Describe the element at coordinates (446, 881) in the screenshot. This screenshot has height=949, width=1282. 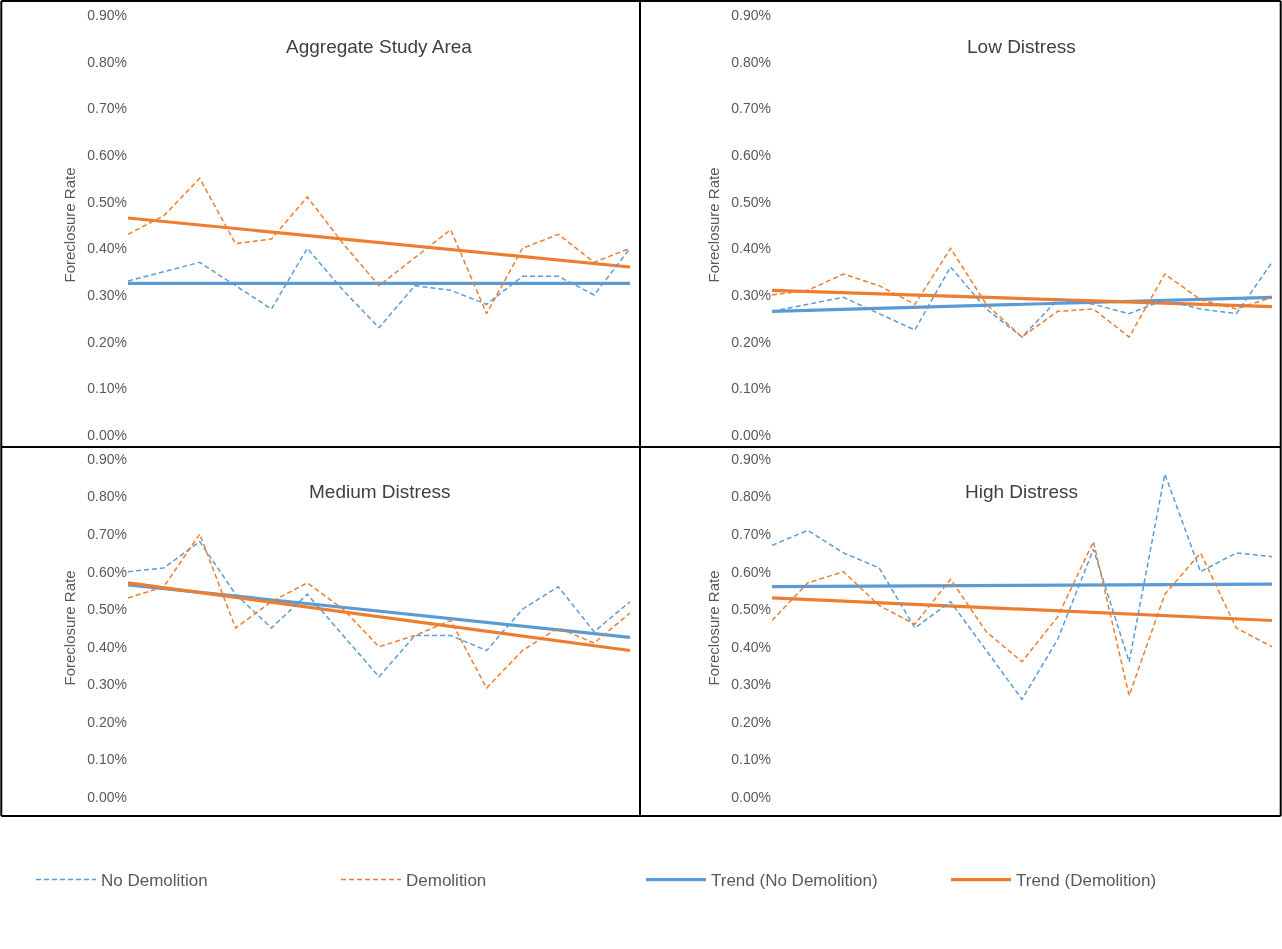
I see `legend-label: Demolition` at that location.